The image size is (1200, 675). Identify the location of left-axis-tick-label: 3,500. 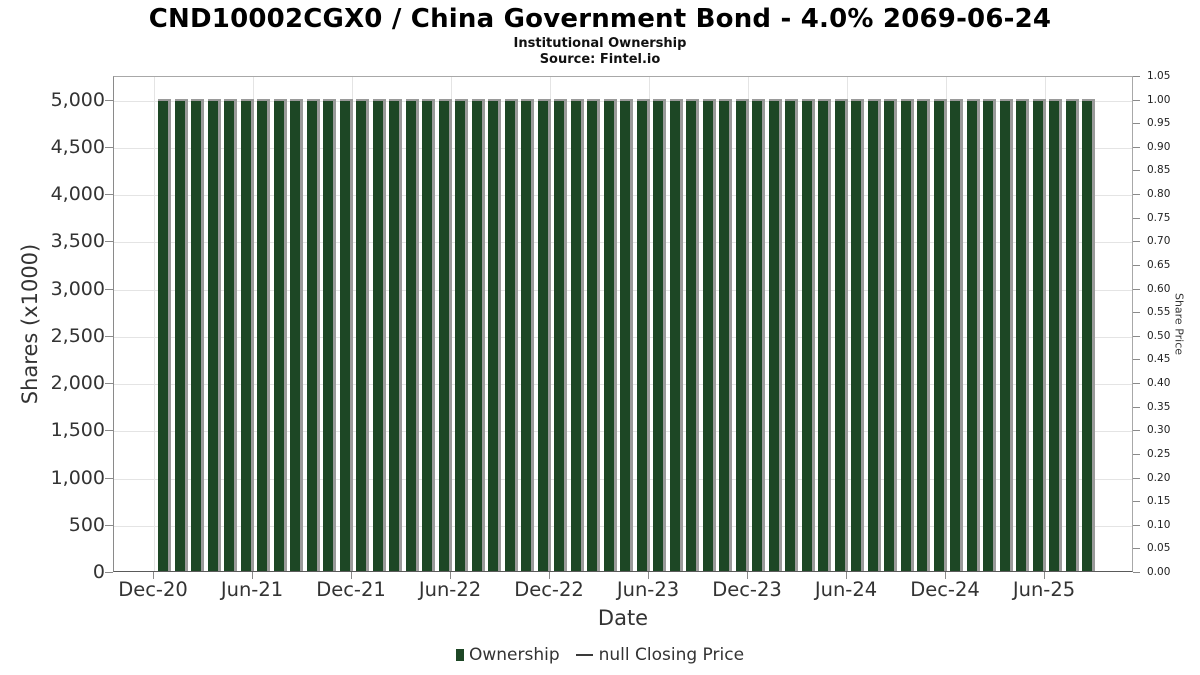
(77, 241).